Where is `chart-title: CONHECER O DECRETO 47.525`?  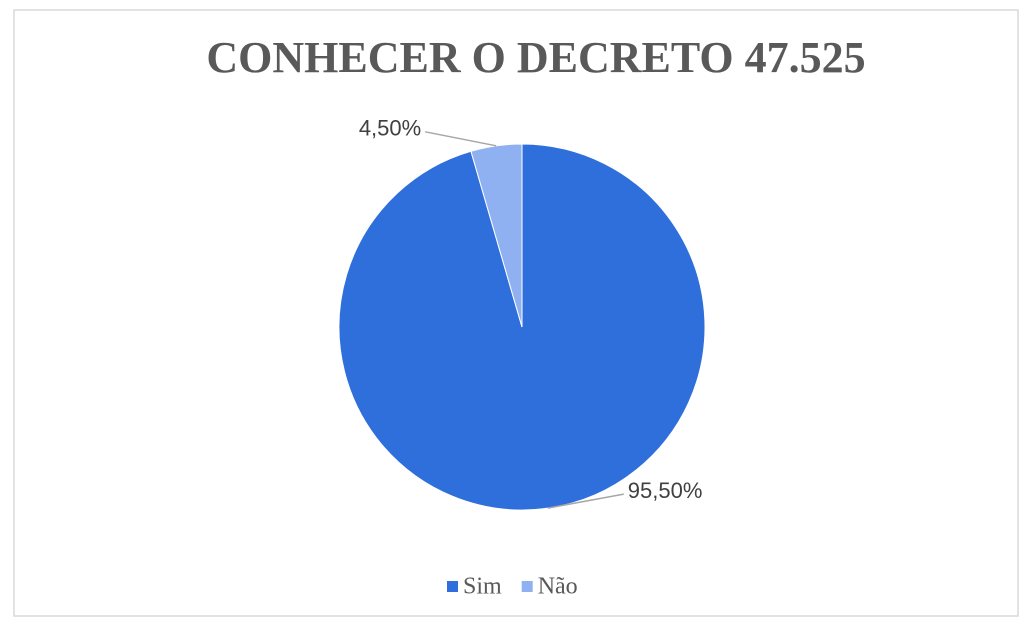 chart-title: CONHECER O DECRETO 47.525 is located at coordinates (535, 57).